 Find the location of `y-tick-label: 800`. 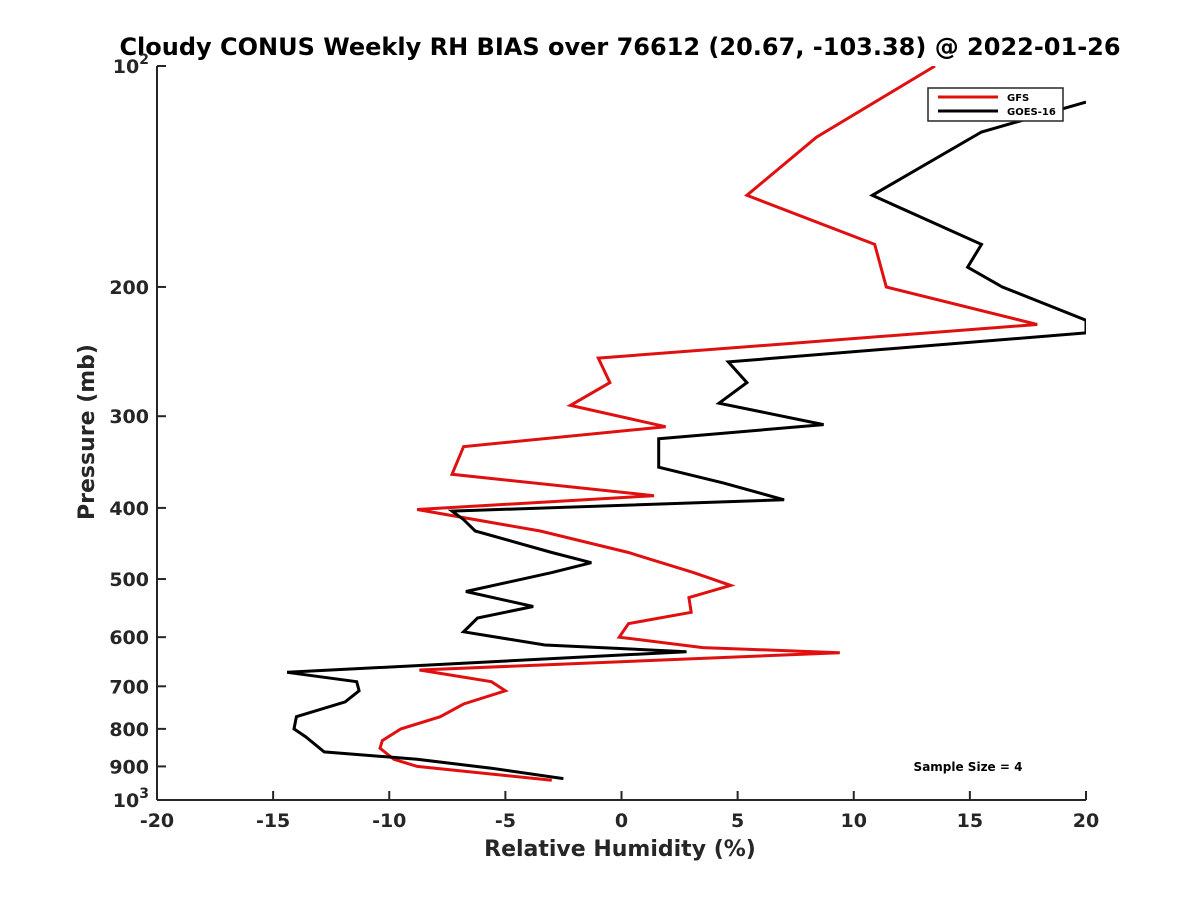

y-tick-label: 800 is located at coordinates (129, 730).